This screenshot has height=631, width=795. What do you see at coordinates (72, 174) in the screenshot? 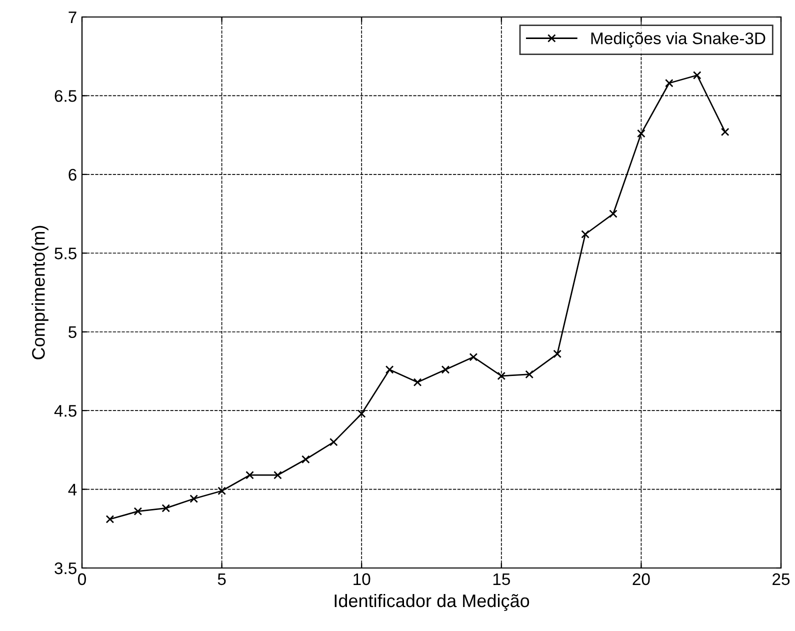
I see `y-tick-label: 6` at bounding box center [72, 174].